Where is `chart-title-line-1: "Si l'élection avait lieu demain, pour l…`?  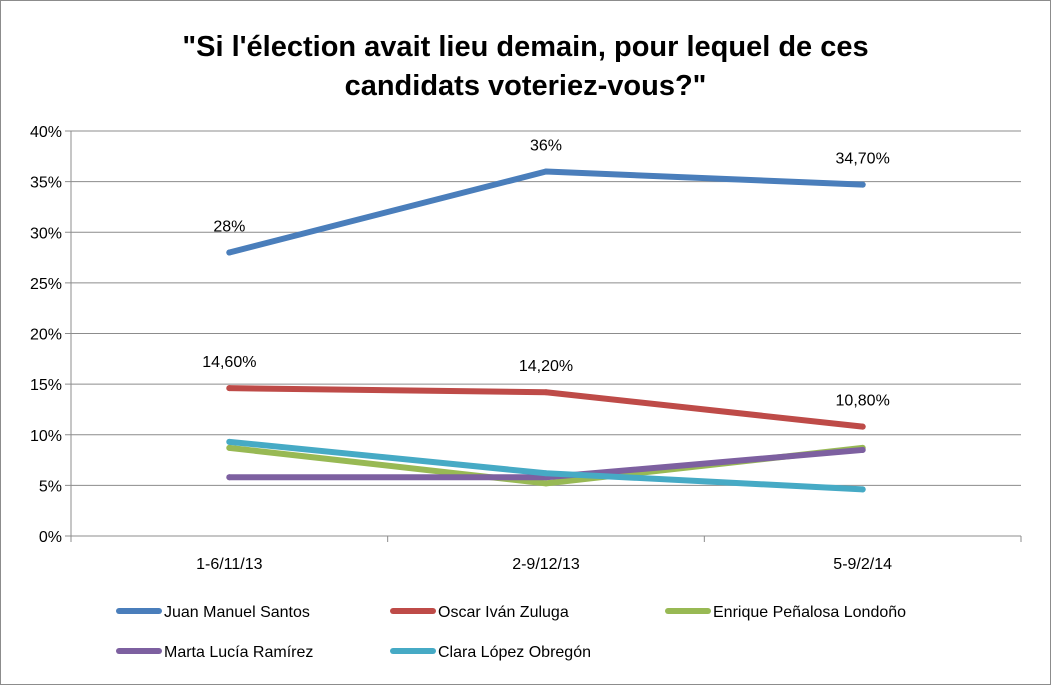
chart-title-line-1: "Si l'élection avait lieu demain, pour l… is located at coordinates (525, 47).